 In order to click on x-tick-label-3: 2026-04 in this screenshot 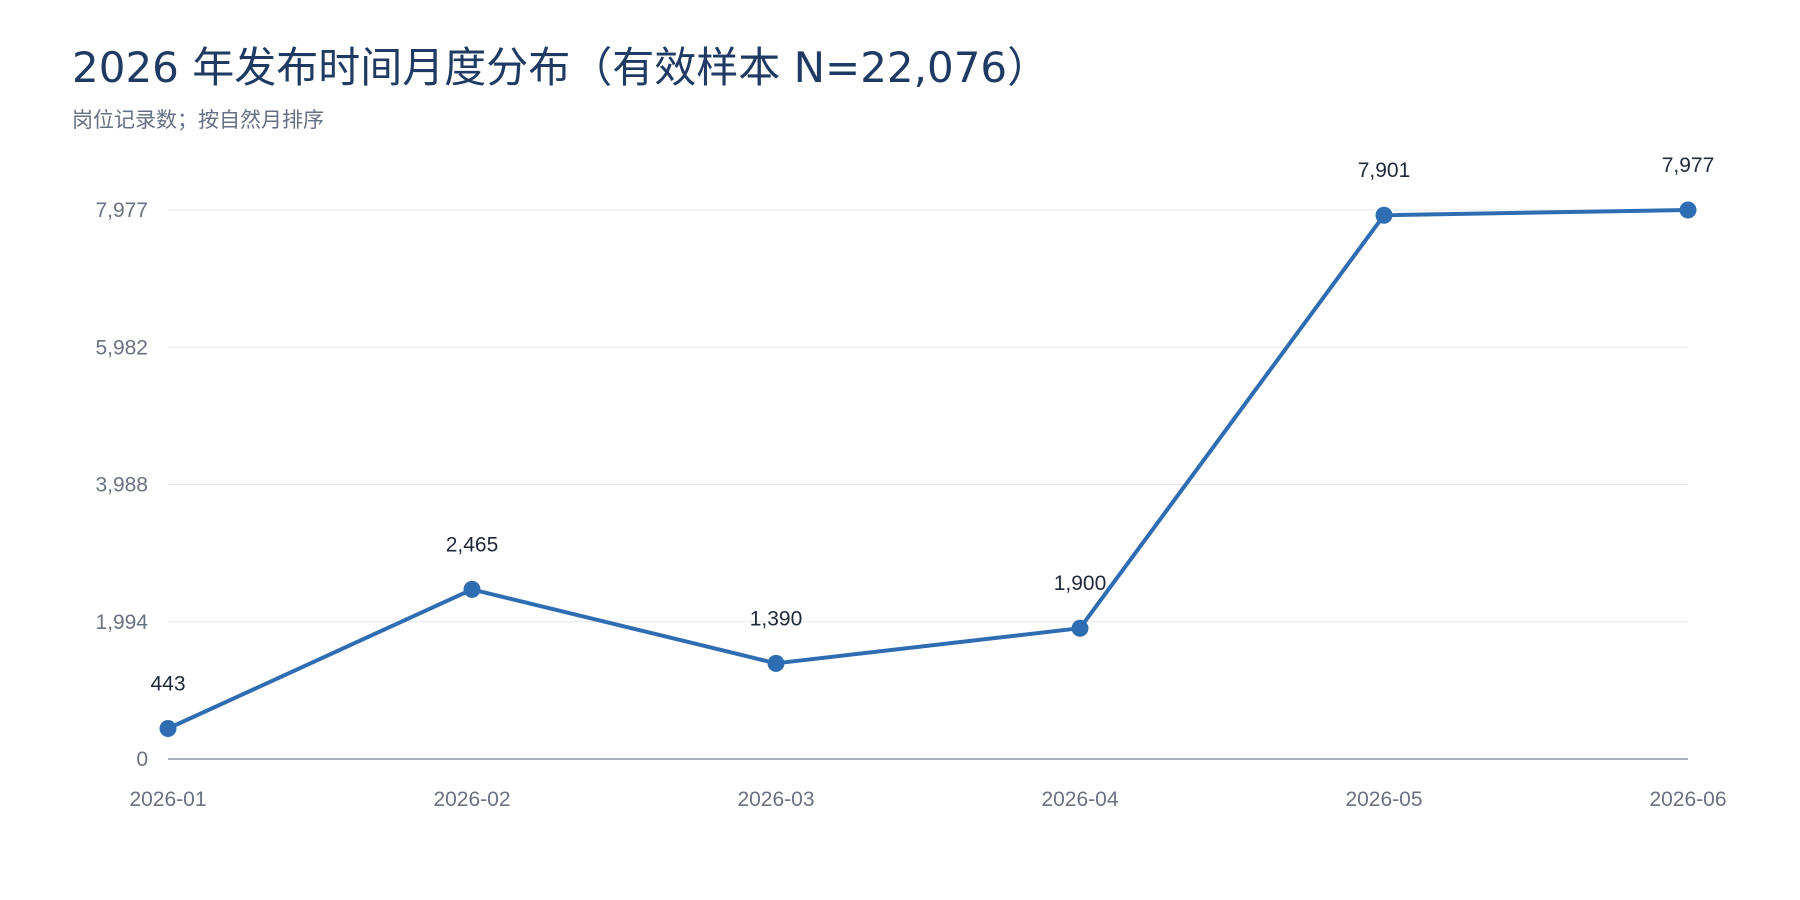, I will do `click(1079, 799)`.